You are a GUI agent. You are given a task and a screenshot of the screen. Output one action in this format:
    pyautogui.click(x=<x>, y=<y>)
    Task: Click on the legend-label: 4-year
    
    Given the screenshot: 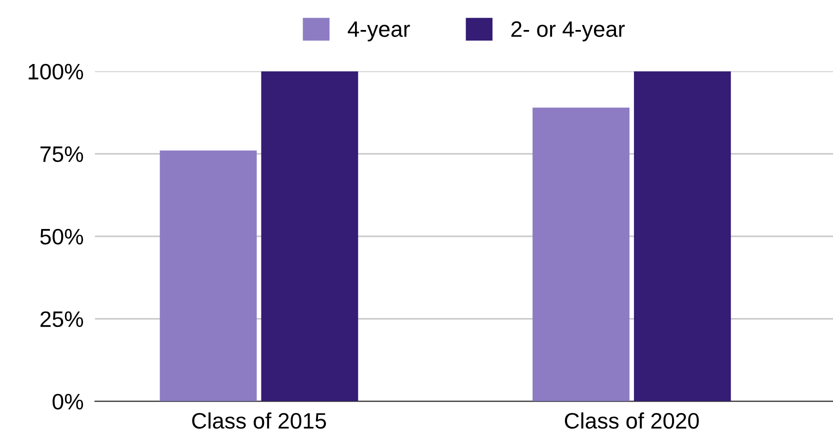 What is the action you would take?
    pyautogui.click(x=379, y=31)
    